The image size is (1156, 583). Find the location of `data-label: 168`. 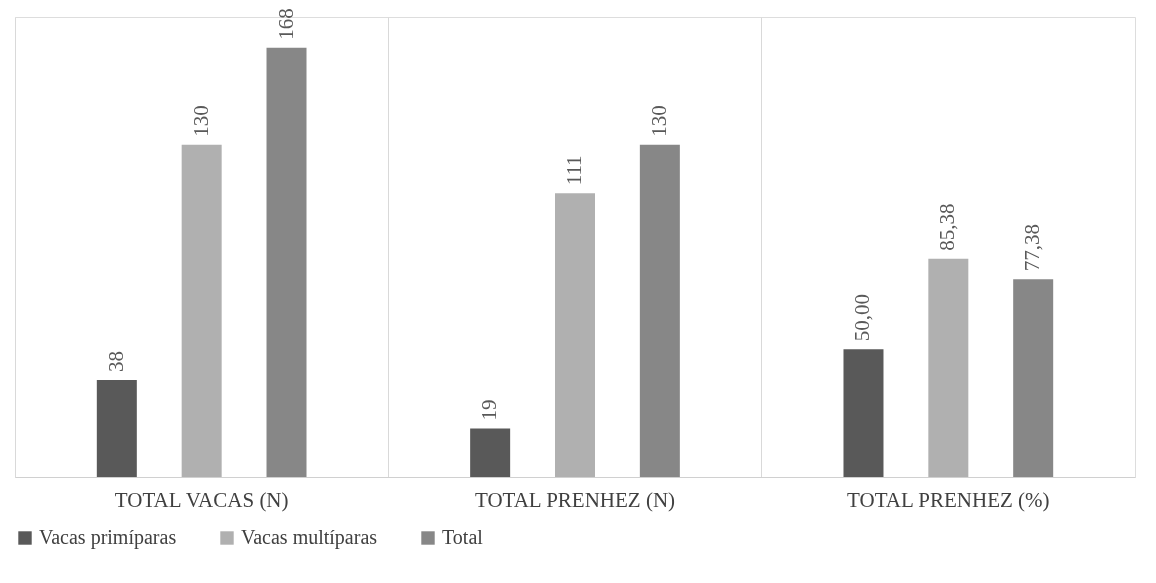

data-label: 168 is located at coordinates (285, 24).